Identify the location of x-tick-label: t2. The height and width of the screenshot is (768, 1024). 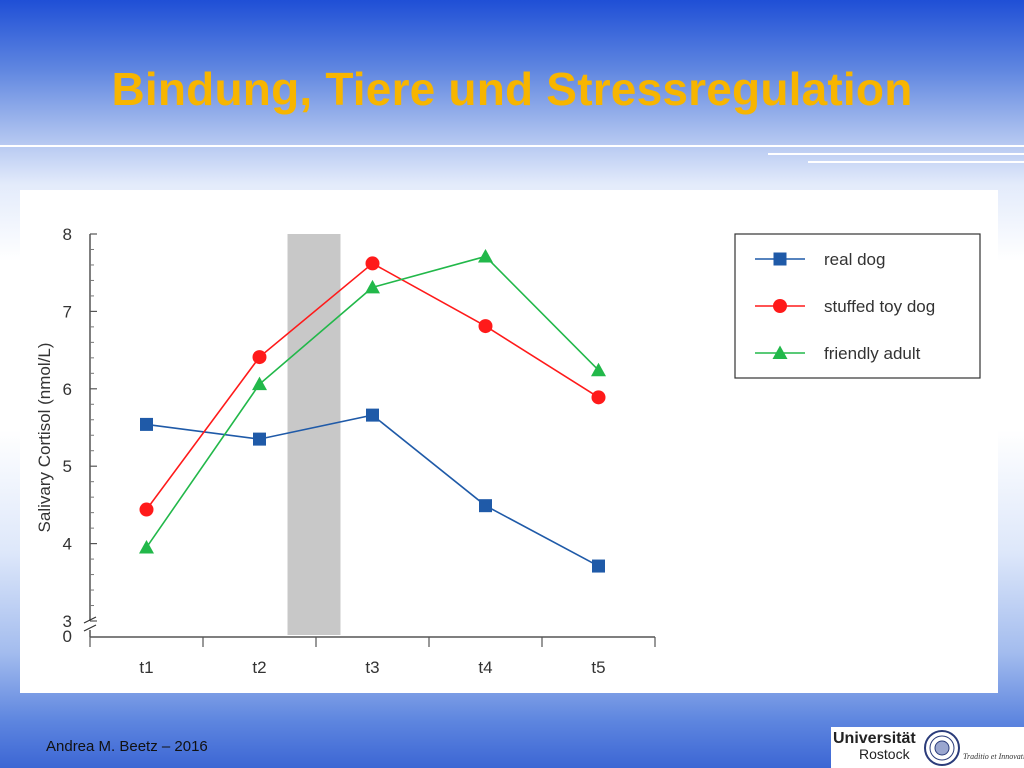
(259, 667).